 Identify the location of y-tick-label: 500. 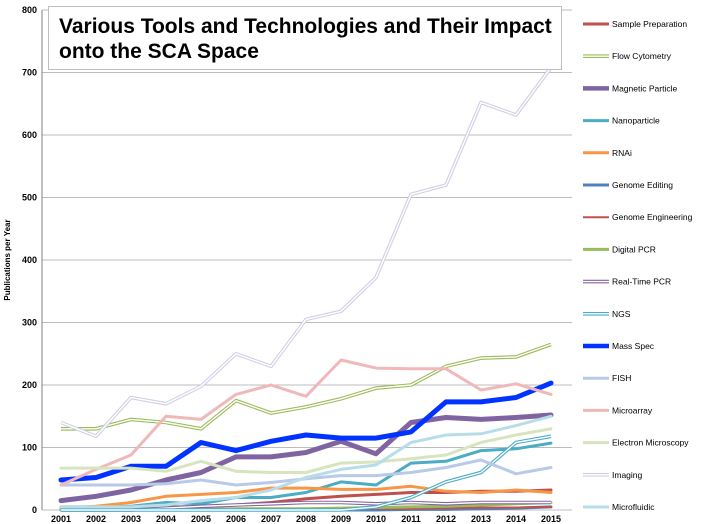
(29, 198).